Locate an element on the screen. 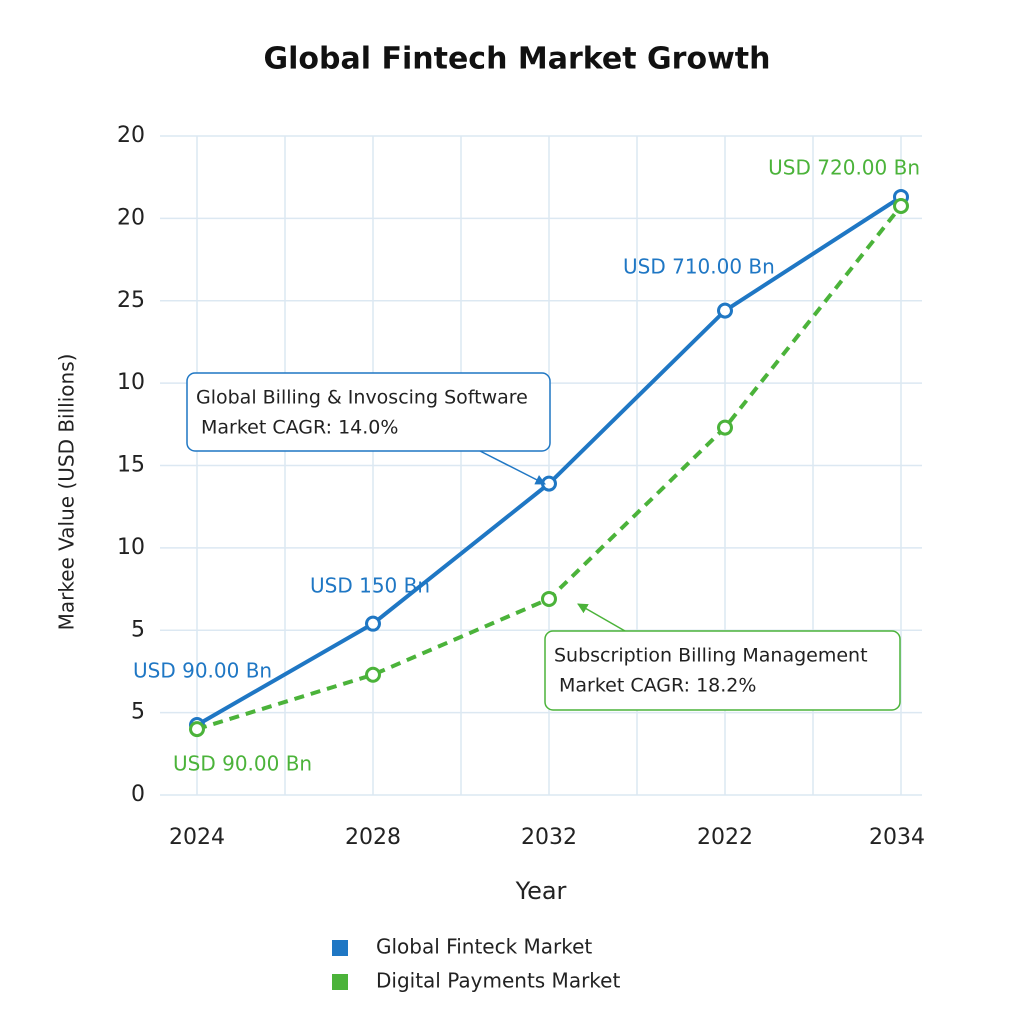 This screenshot has height=1024, width=1024. y-tick-label: 25 is located at coordinates (131, 300).